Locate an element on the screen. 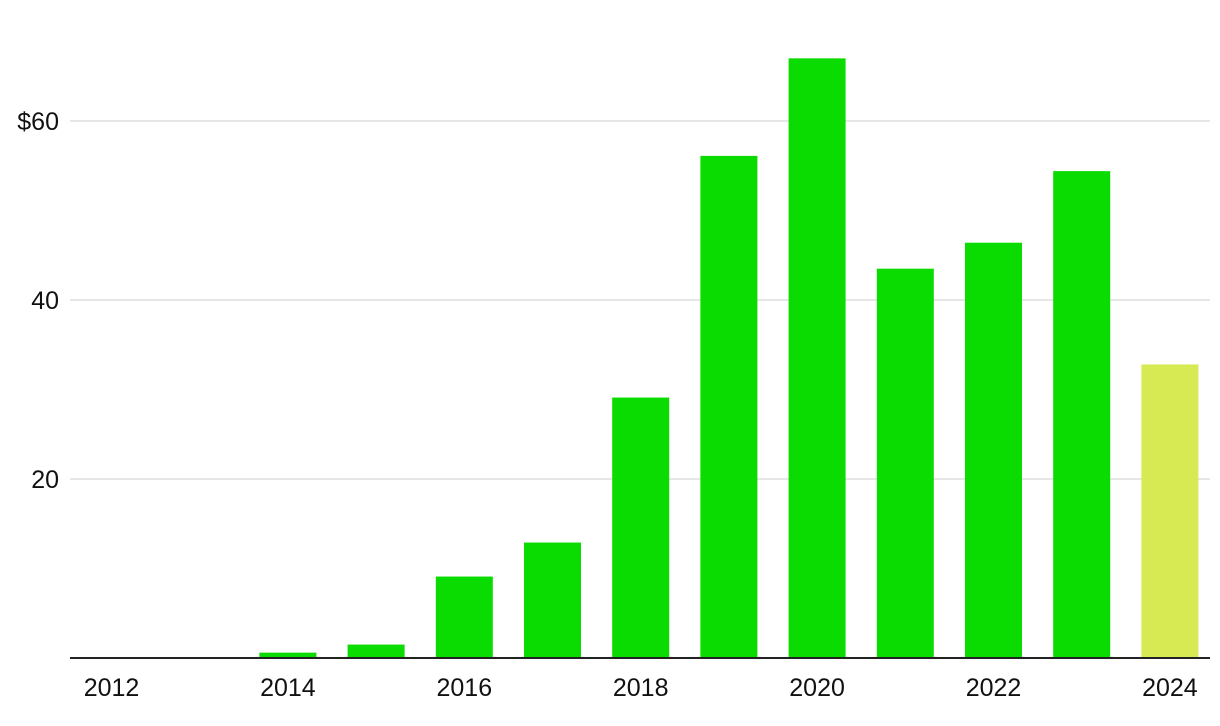 The image size is (1220, 726). y-axis-tick-labels: 20 40 $60 is located at coordinates (38, 301).